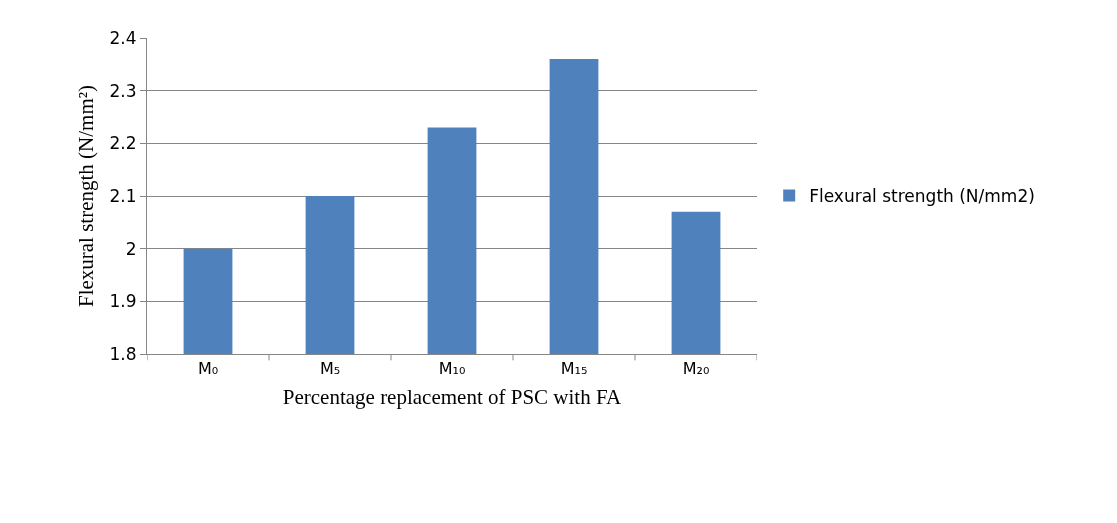  What do you see at coordinates (330, 369) in the screenshot?
I see `x-tick-label: M₅` at bounding box center [330, 369].